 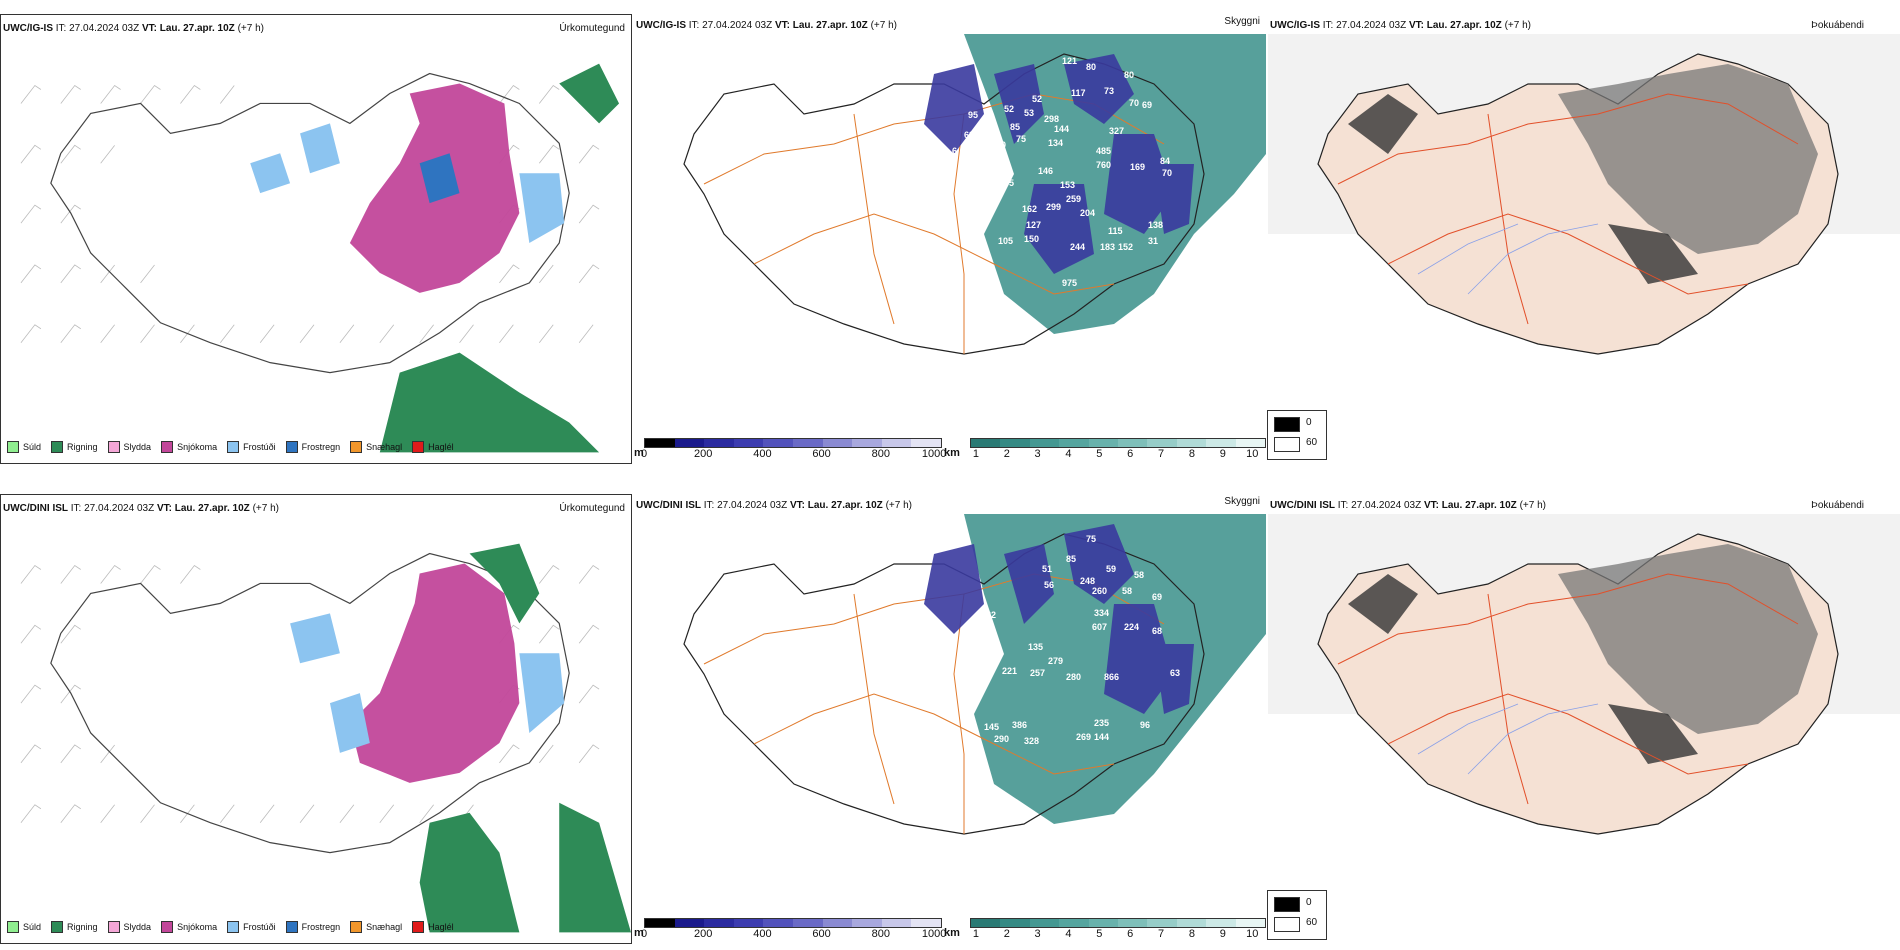 What do you see at coordinates (439, 178) in the screenshot?
I see `freezing-rain-region` at bounding box center [439, 178].